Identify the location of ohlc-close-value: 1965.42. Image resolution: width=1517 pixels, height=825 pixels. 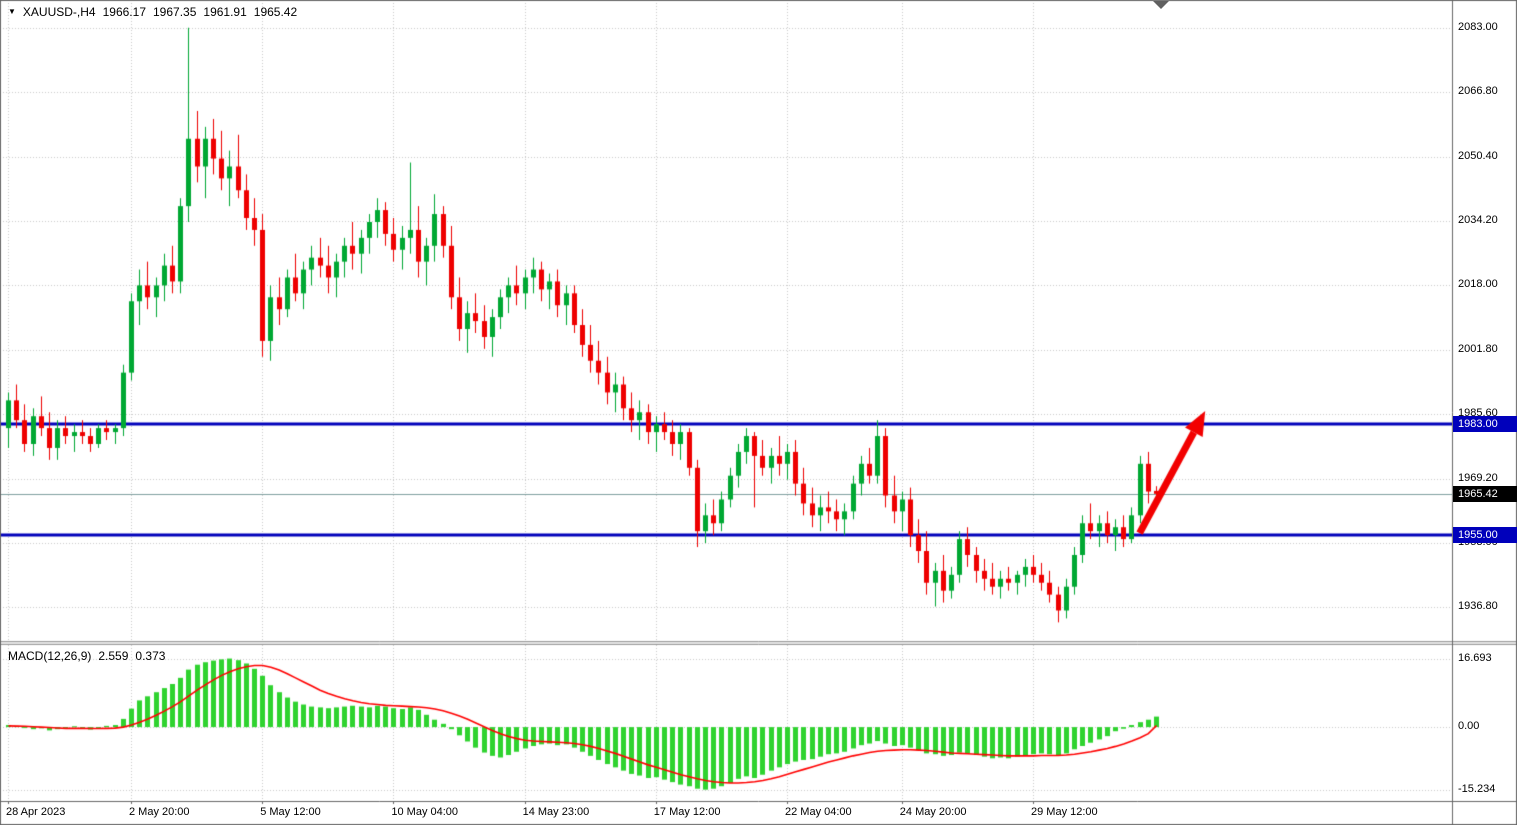
(275, 12).